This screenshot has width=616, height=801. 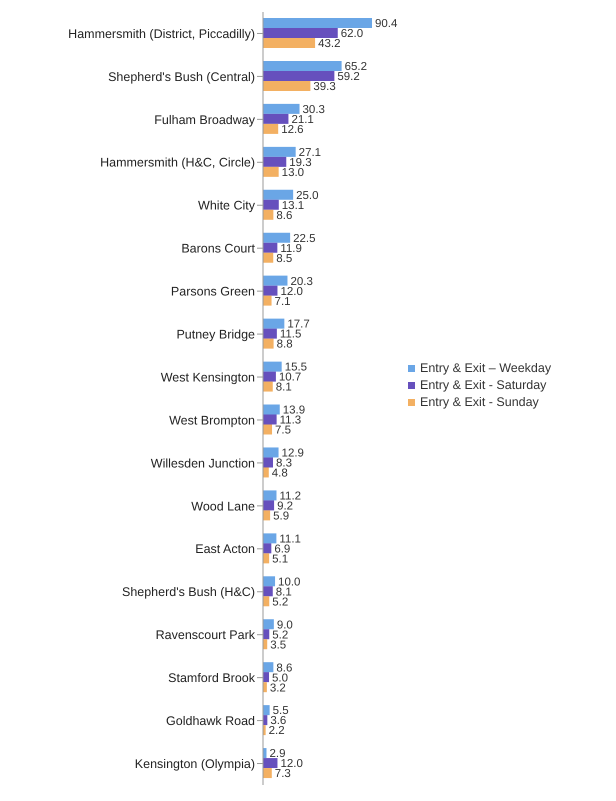 I want to click on data-label: 5.9, so click(x=281, y=516).